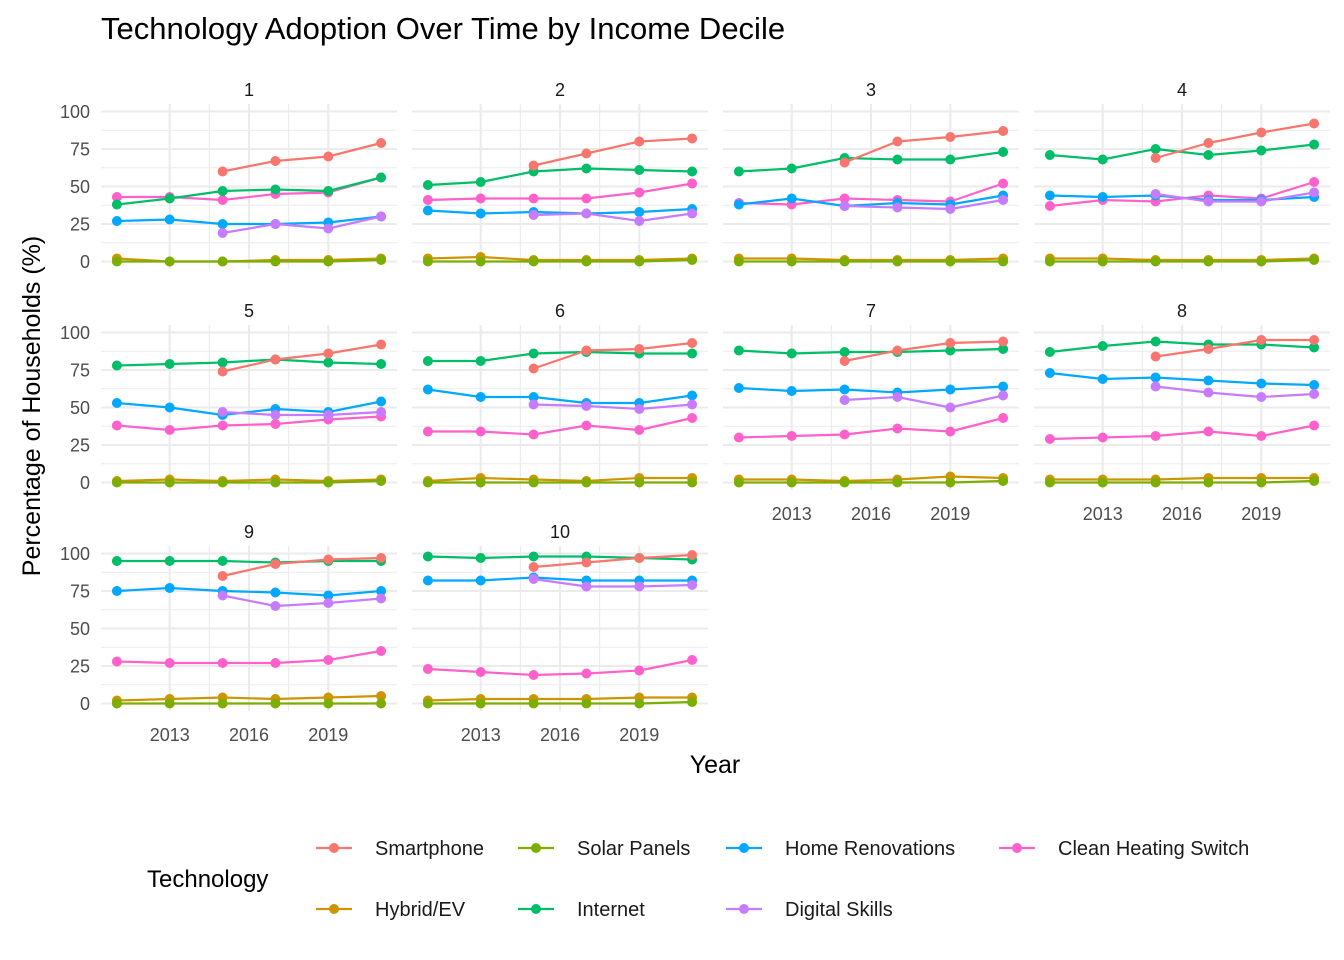  I want to click on x-tick-label: 2016, so click(871, 514).